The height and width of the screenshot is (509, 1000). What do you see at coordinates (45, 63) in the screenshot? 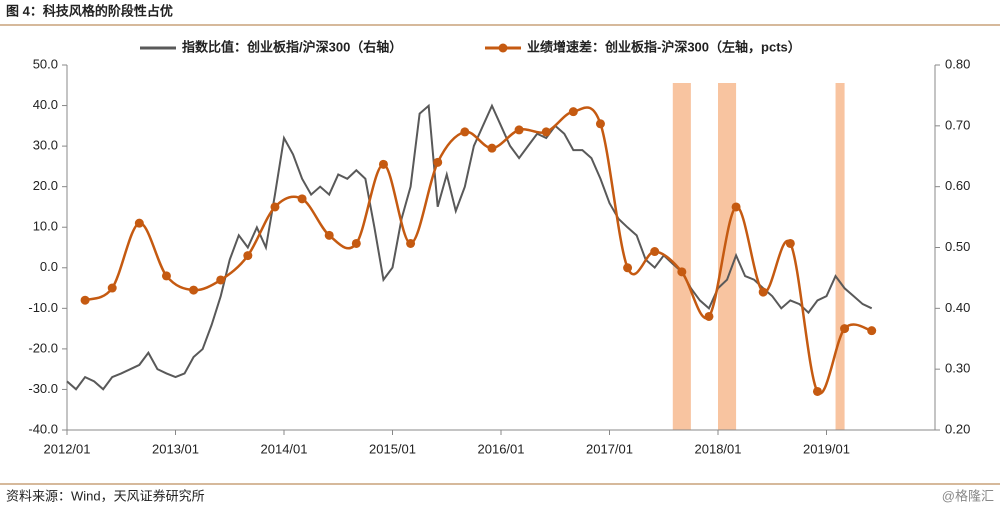
I see `y-tick-label: 50.0` at bounding box center [45, 63].